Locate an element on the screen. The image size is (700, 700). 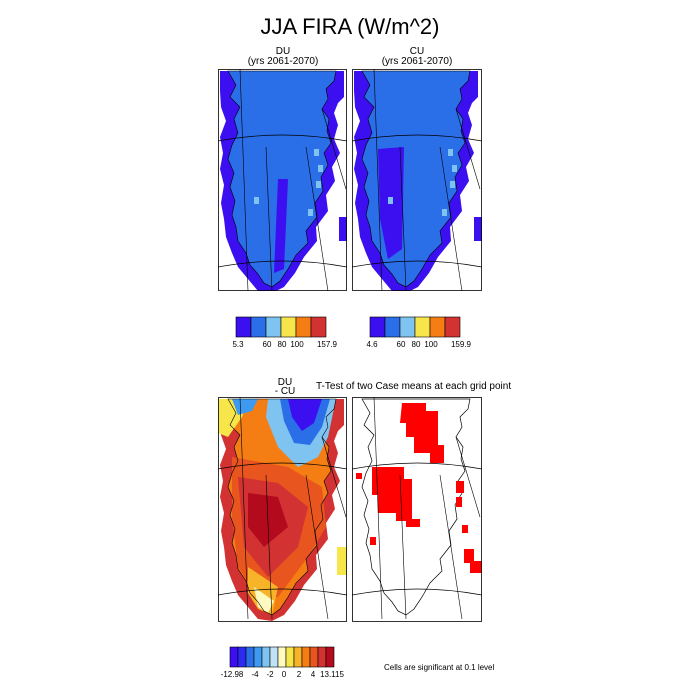
colorbar-tick-label: -4 is located at coordinates (255, 674).